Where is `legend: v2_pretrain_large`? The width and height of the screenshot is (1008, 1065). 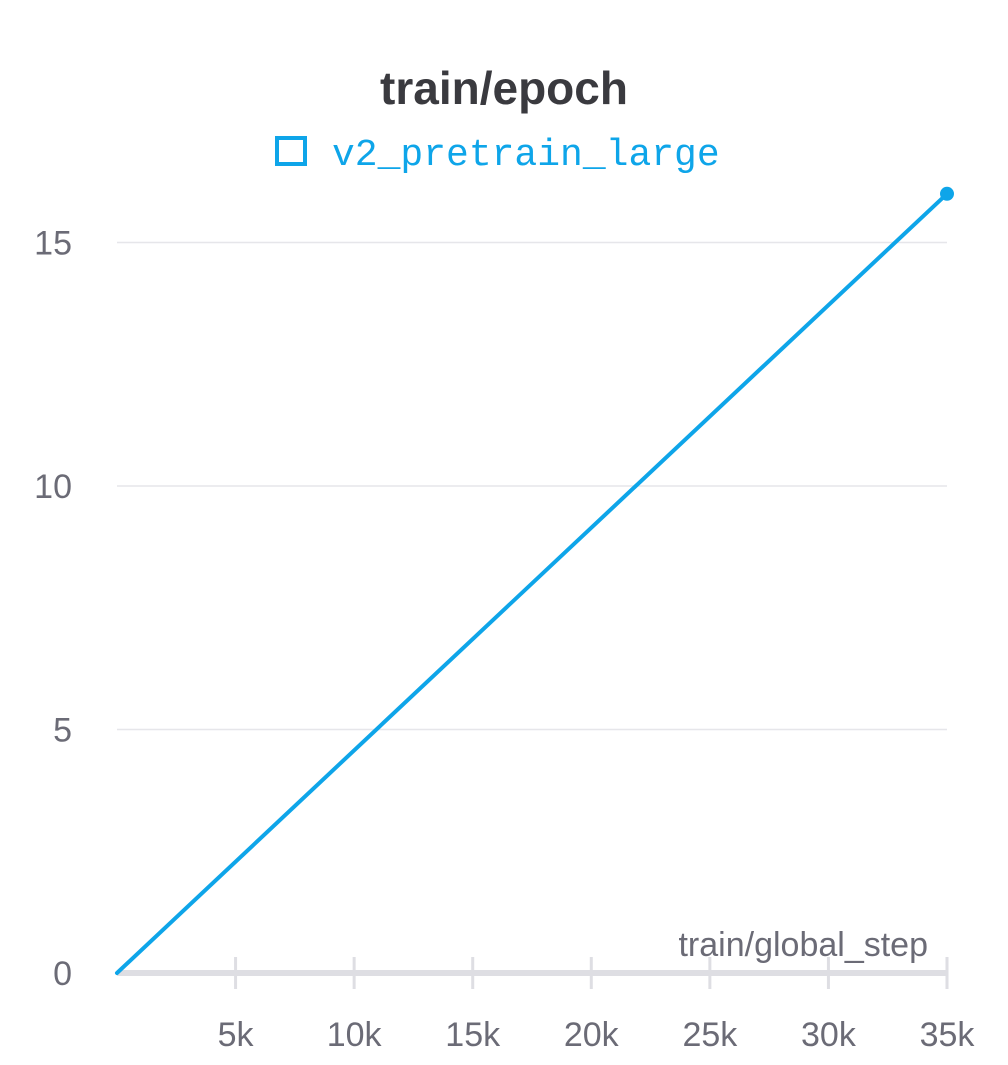
legend: v2_pretrain_large is located at coordinates (497, 155).